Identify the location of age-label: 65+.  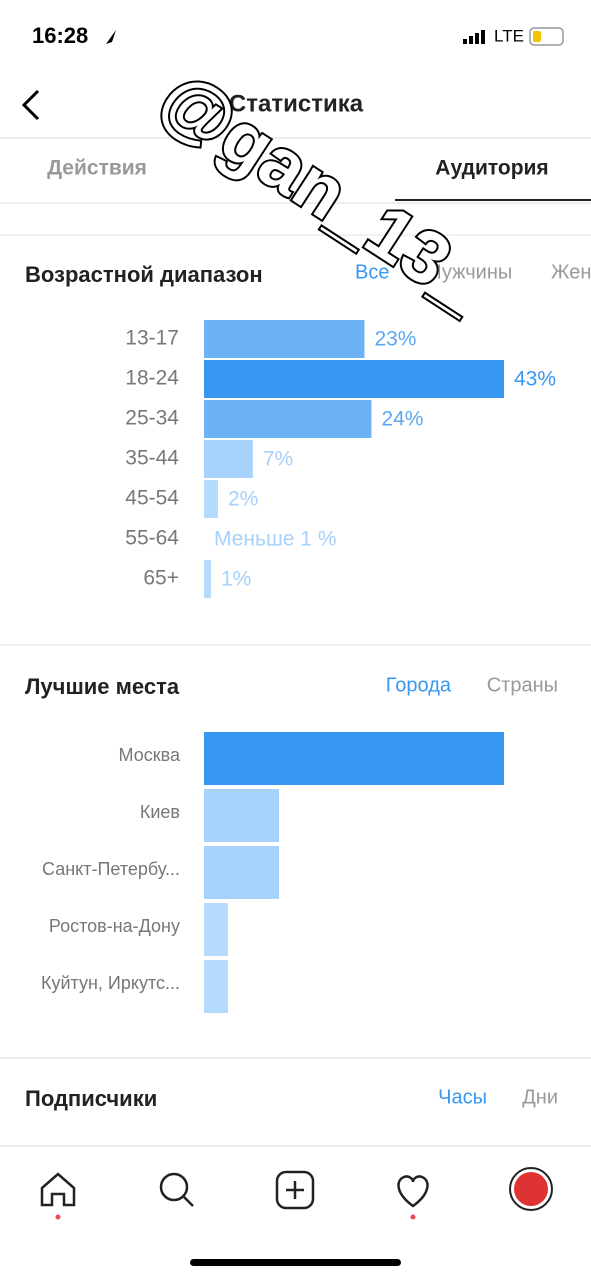
(161, 578).